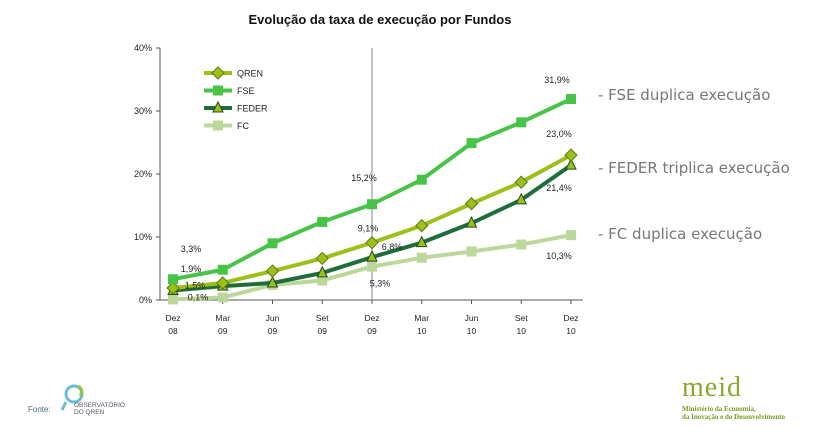 This screenshot has width=829, height=438. What do you see at coordinates (559, 188) in the screenshot?
I see `data-label: 21,4%` at bounding box center [559, 188].